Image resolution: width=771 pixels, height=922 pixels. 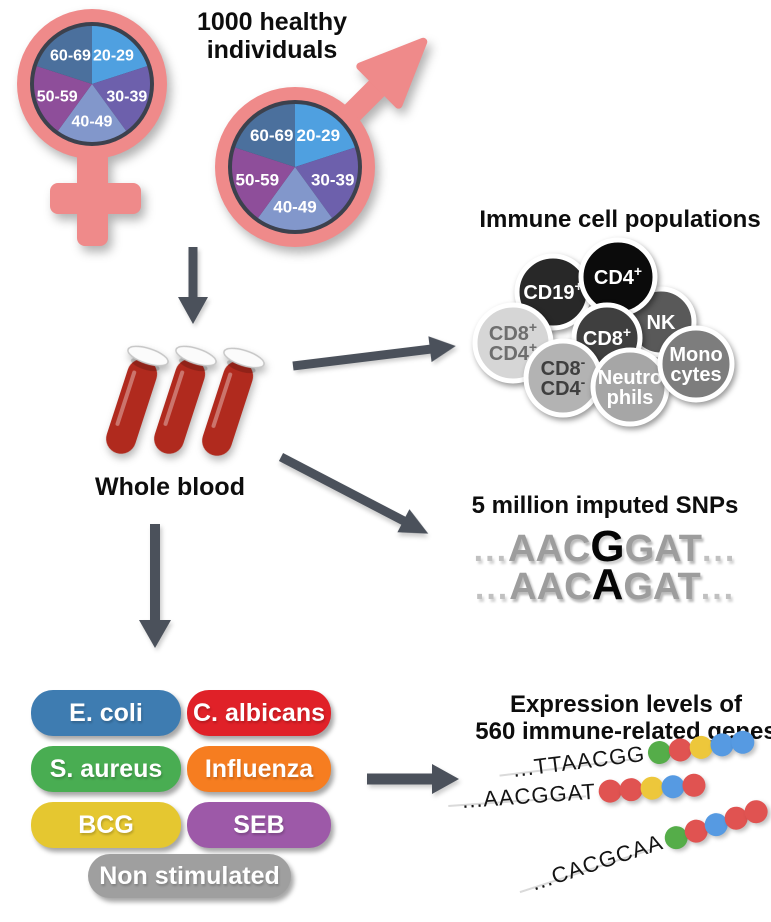 What do you see at coordinates (272, 50) in the screenshot?
I see `cohort-title-line2: individuals` at bounding box center [272, 50].